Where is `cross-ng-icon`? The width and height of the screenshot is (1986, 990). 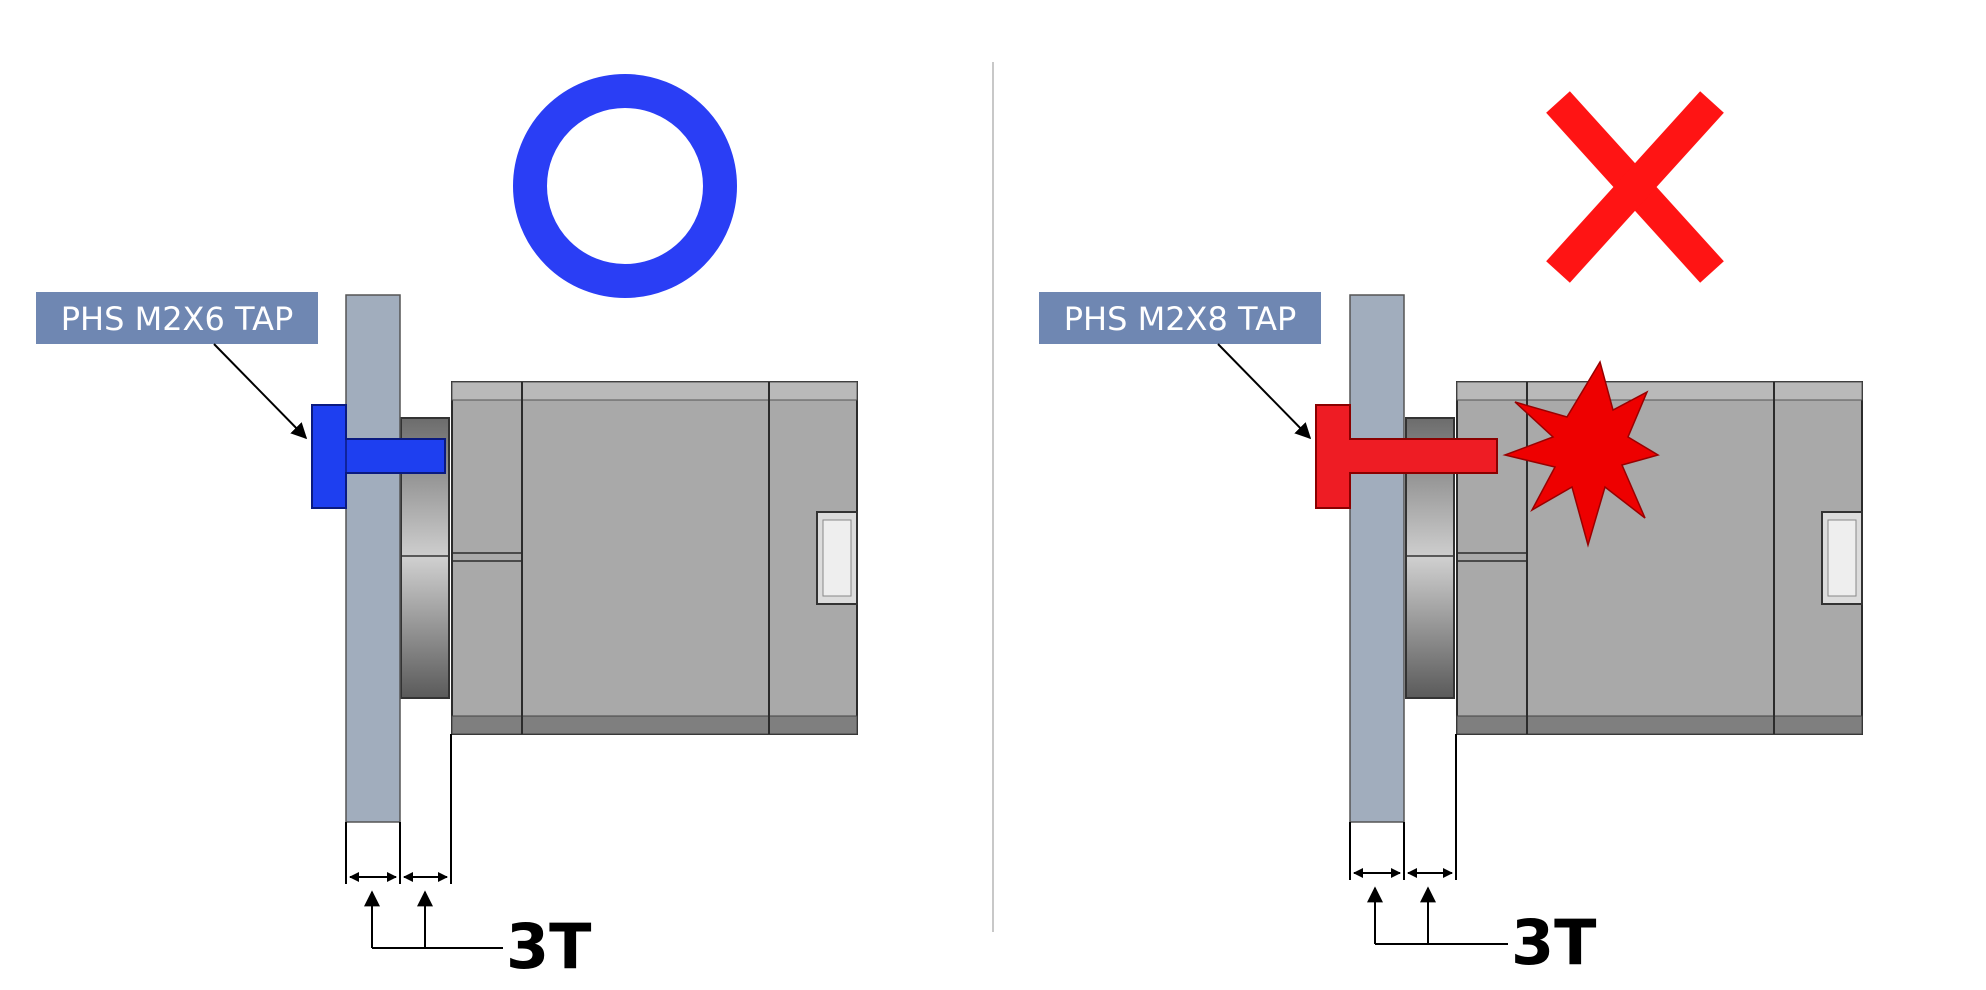 cross-ng-icon is located at coordinates (1635, 187).